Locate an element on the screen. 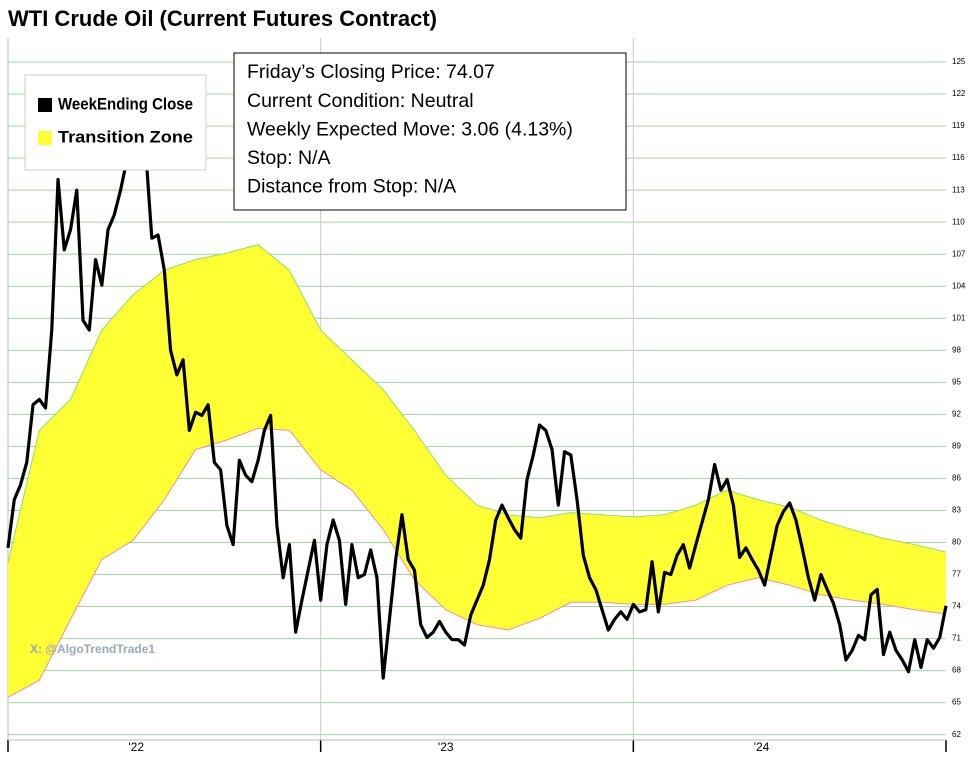 The image size is (974, 759). y-tick-label: 77 is located at coordinates (956, 574).